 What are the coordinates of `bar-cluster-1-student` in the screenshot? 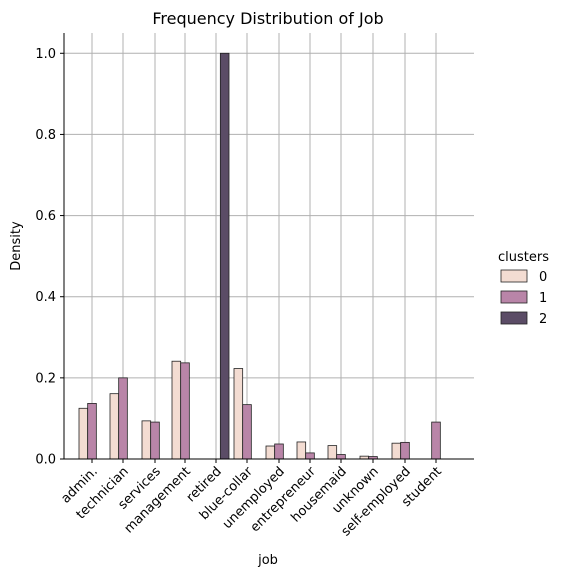 It's located at (436, 440).